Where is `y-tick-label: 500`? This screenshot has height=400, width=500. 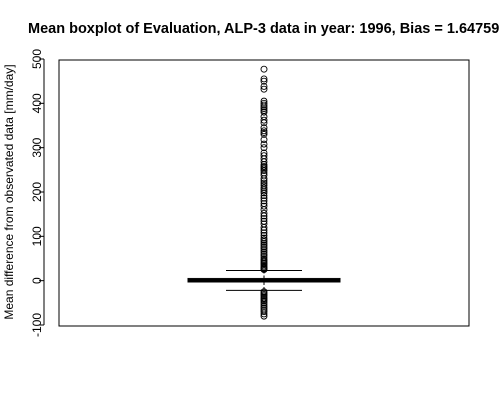 y-tick-label: 500 is located at coordinates (37, 59).